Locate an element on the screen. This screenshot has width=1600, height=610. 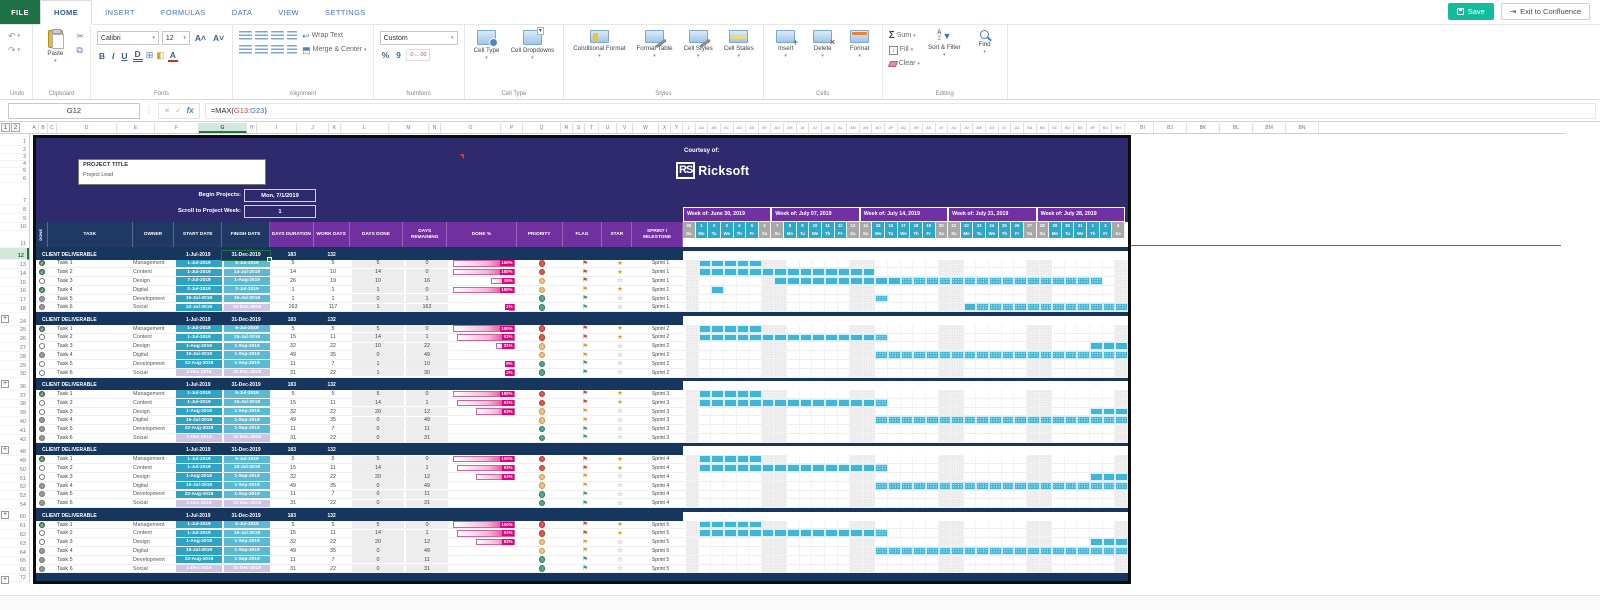
row-header-16: 16 is located at coordinates (14, 291).